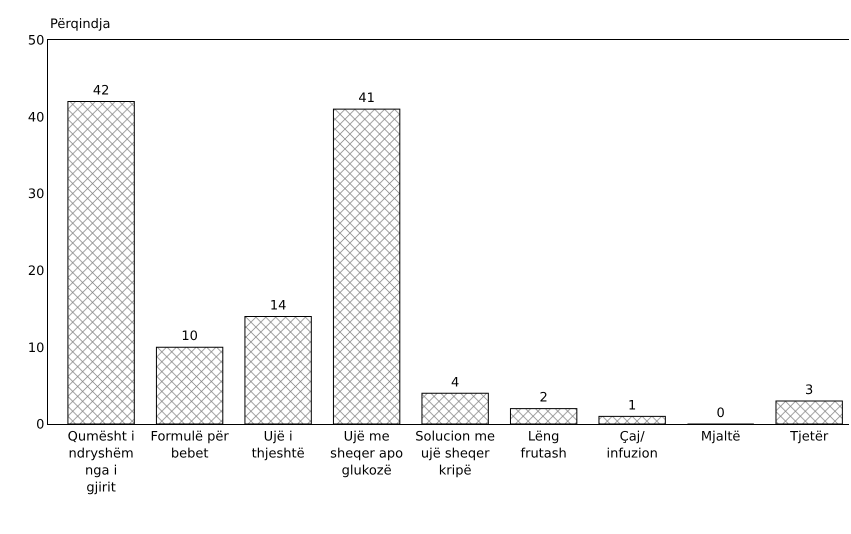  I want to click on data-label: 3, so click(809, 390).